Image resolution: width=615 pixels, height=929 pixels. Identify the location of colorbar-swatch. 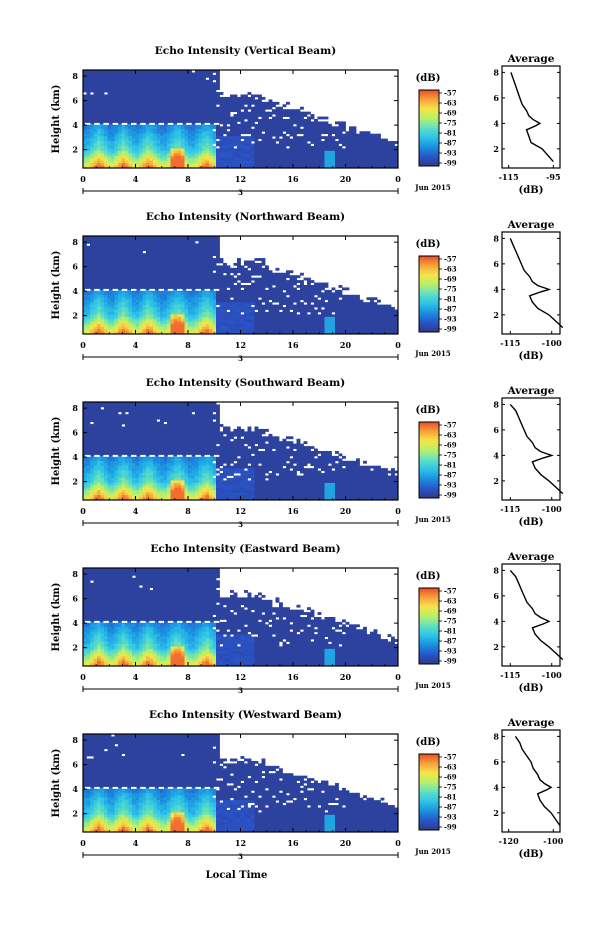
(429, 138).